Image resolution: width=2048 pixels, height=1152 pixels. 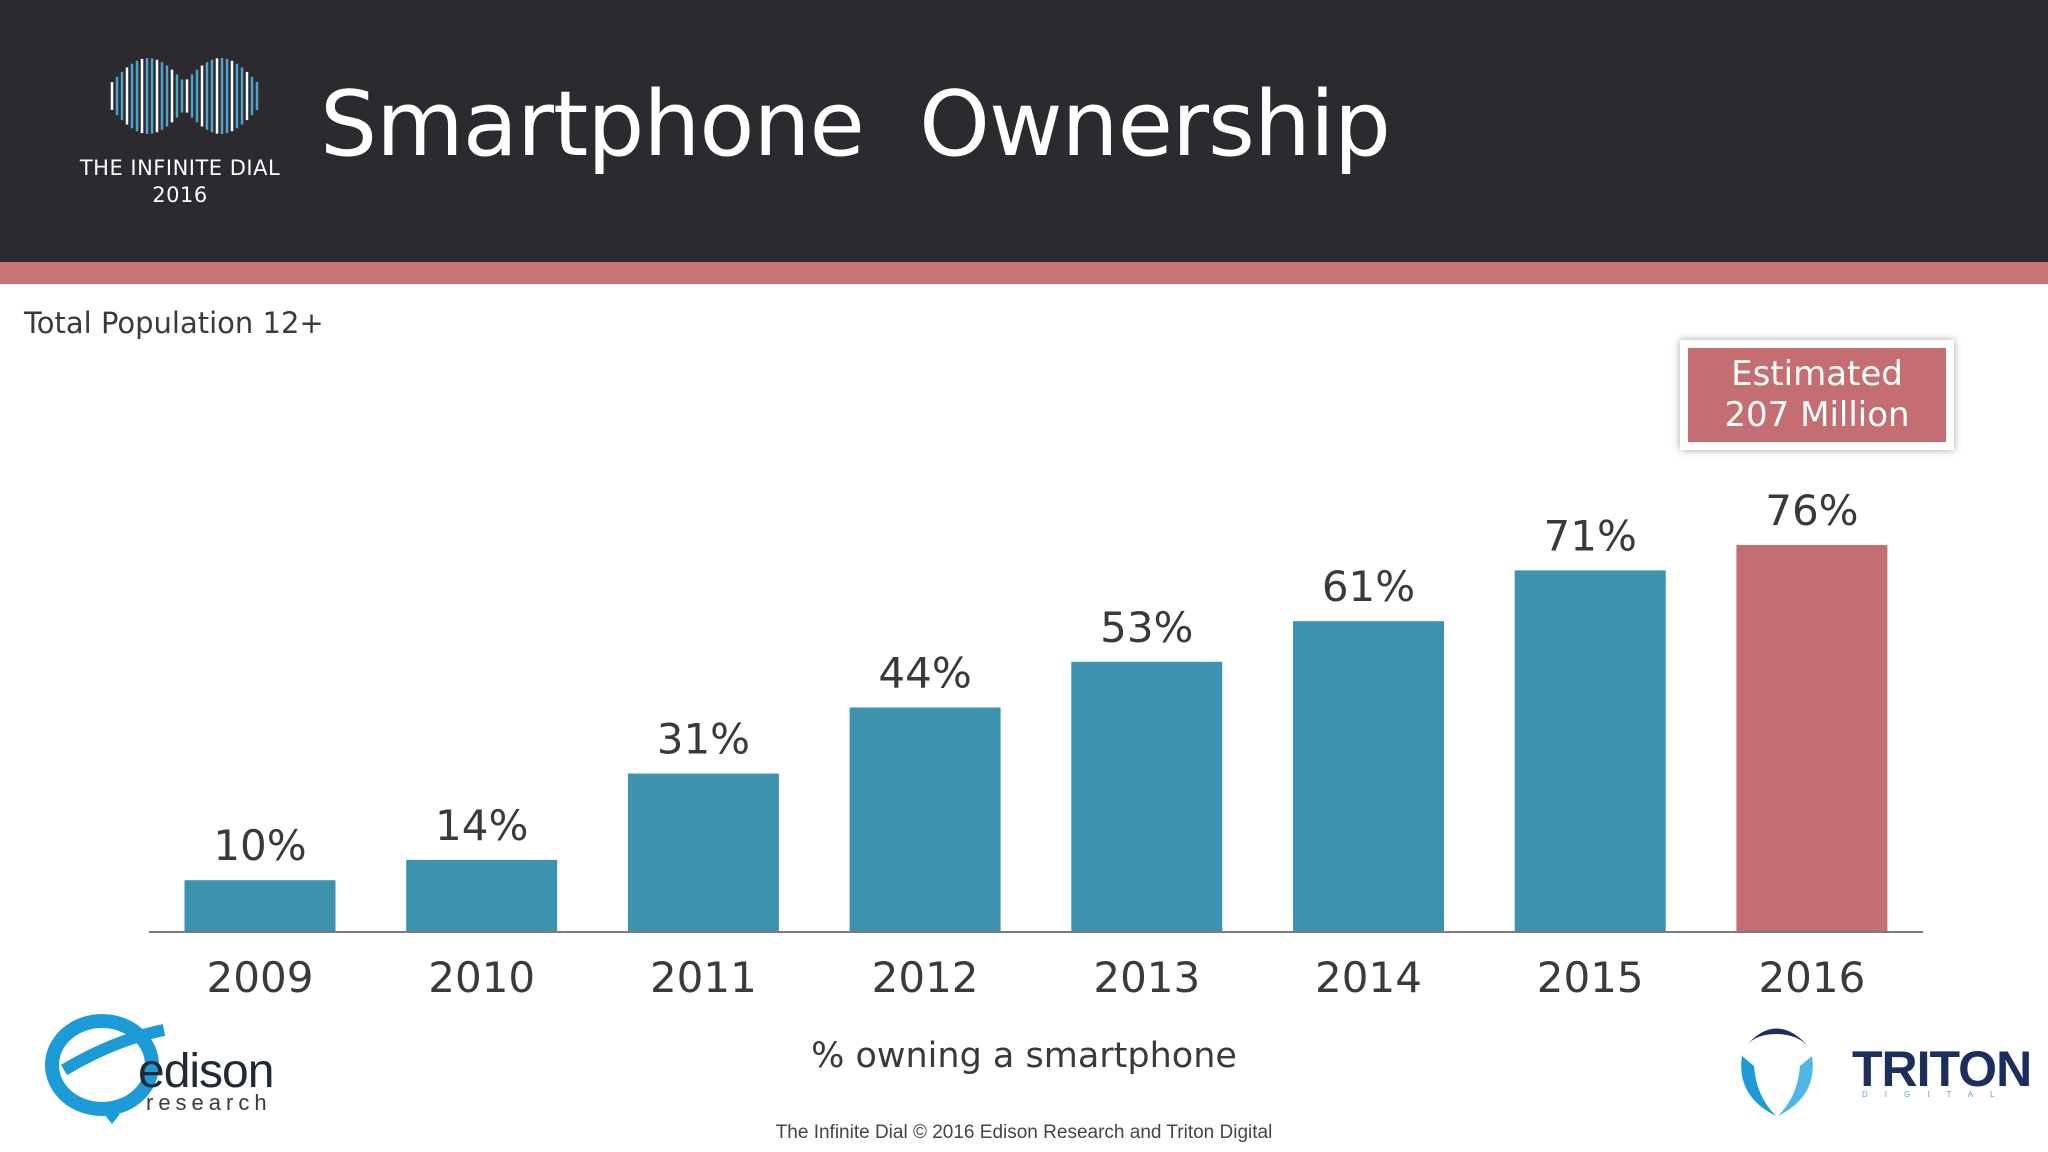 What do you see at coordinates (260, 905) in the screenshot?
I see `bar-2009` at bounding box center [260, 905].